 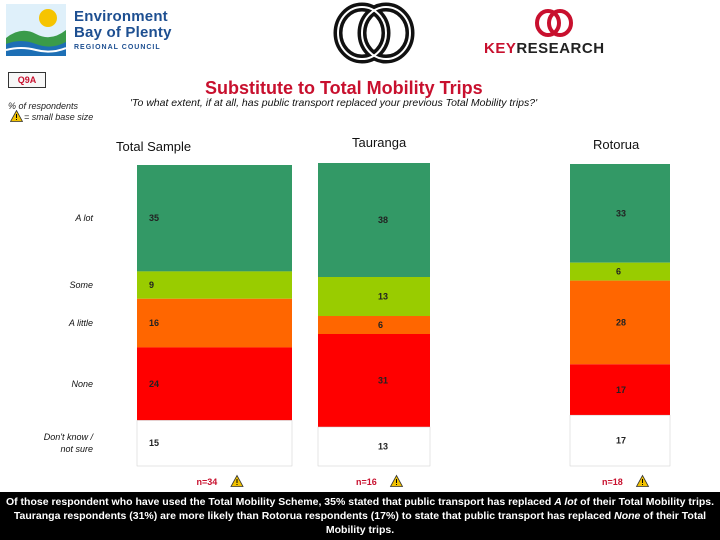 I want to click on data-label: 31, so click(x=383, y=381).